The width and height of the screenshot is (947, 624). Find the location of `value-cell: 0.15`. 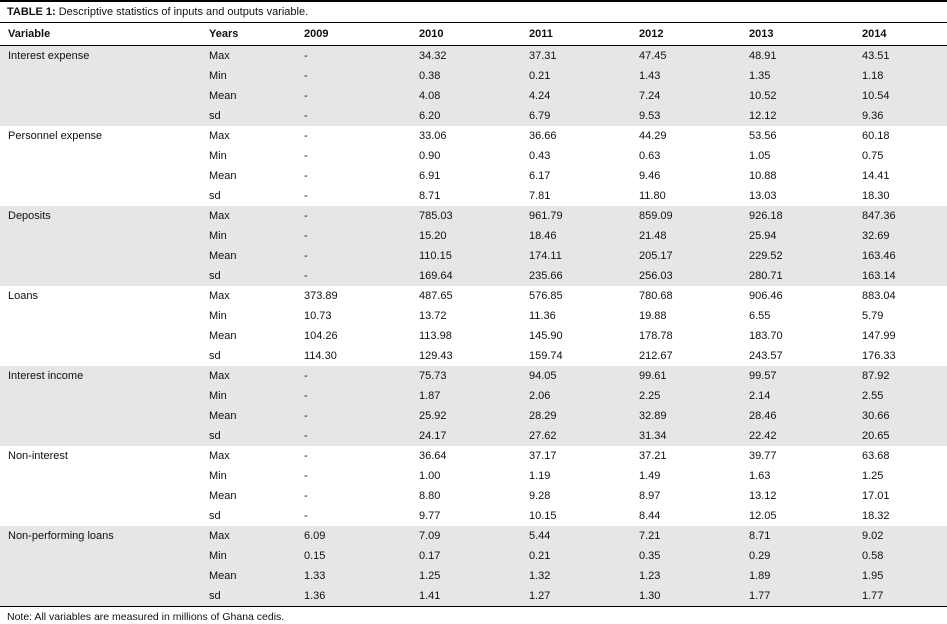

value-cell: 0.15 is located at coordinates (315, 556).